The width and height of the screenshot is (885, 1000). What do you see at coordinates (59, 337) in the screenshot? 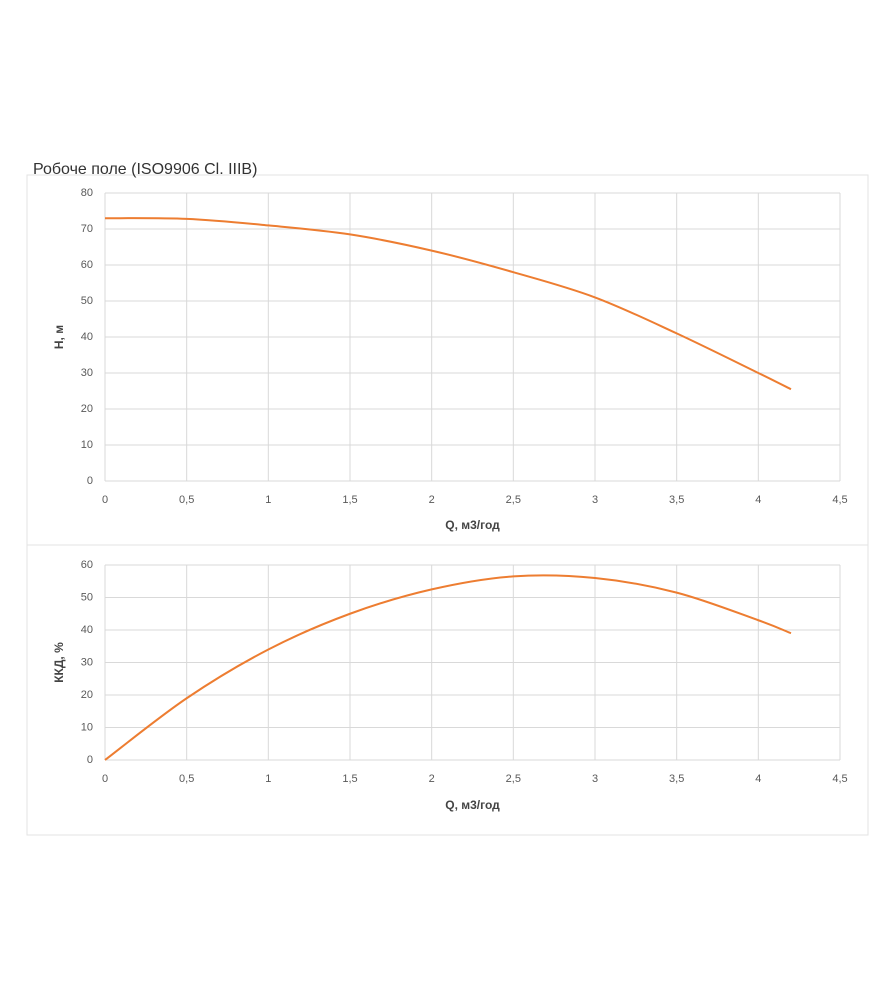
I see `y-axis-title: H, м` at bounding box center [59, 337].